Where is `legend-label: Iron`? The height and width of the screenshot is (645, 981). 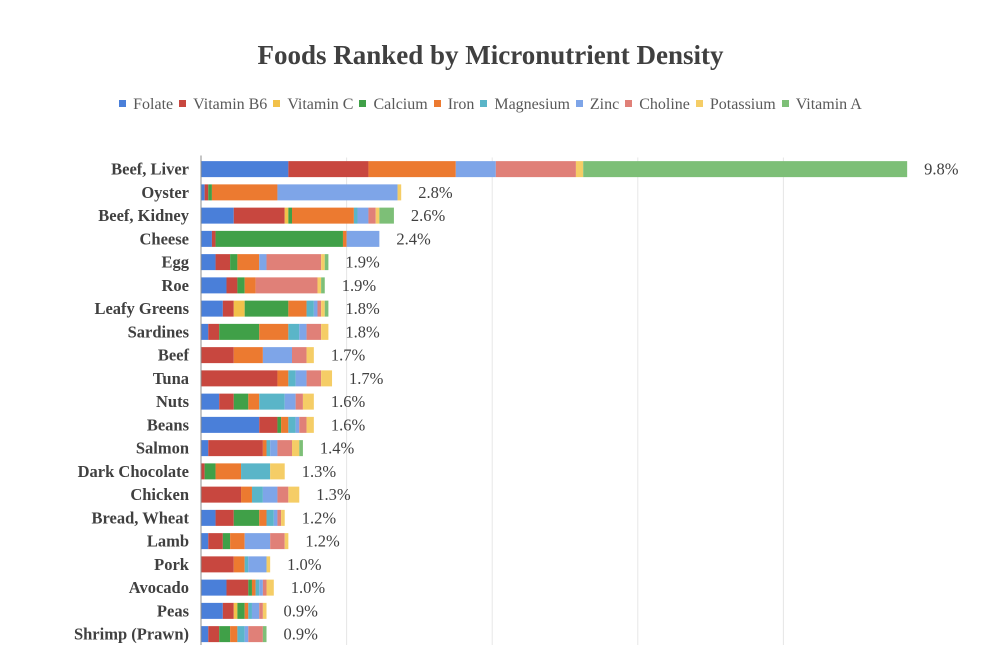
legend-label: Iron is located at coordinates (461, 104).